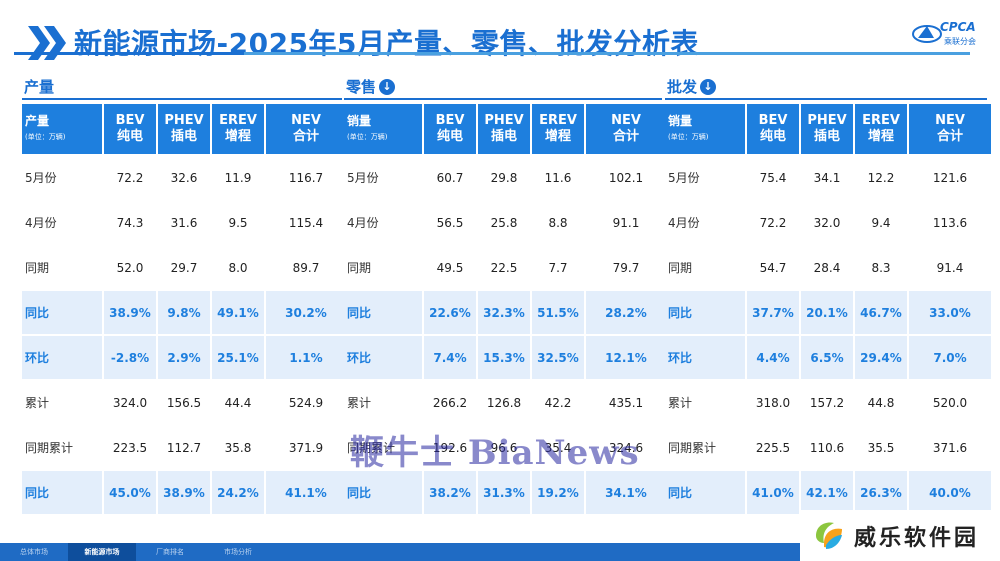 This screenshot has width=1000, height=561. Describe the element at coordinates (450, 177) in the screenshot. I see `table-cell: 60.7` at that location.